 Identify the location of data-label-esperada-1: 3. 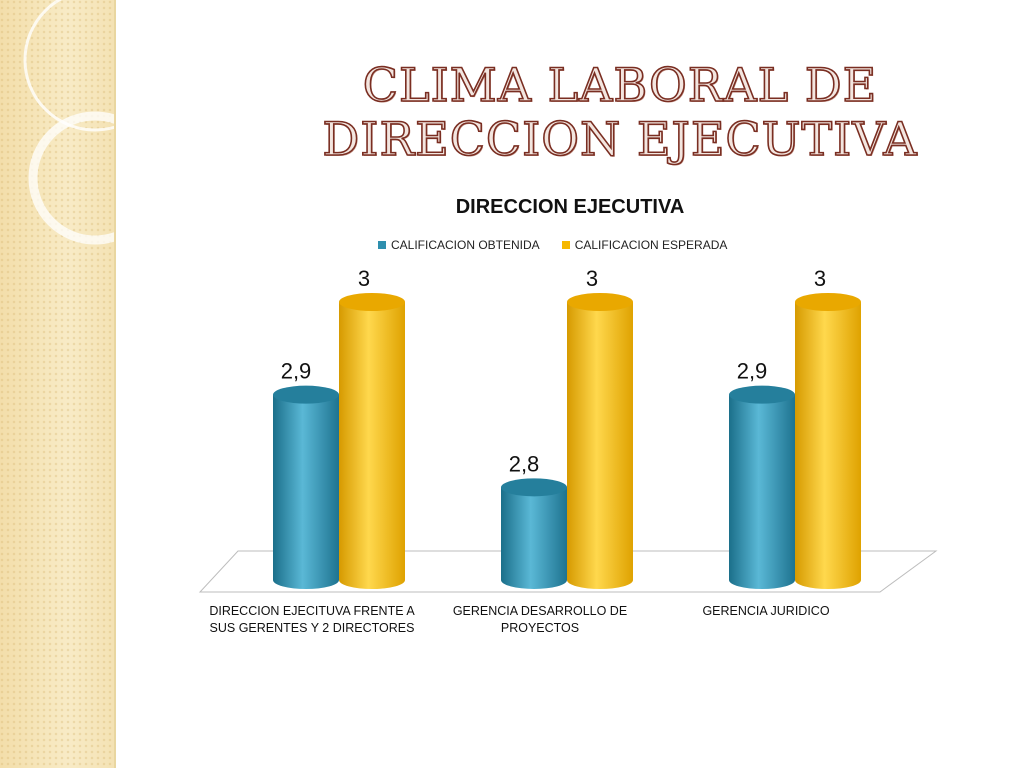
(364, 278).